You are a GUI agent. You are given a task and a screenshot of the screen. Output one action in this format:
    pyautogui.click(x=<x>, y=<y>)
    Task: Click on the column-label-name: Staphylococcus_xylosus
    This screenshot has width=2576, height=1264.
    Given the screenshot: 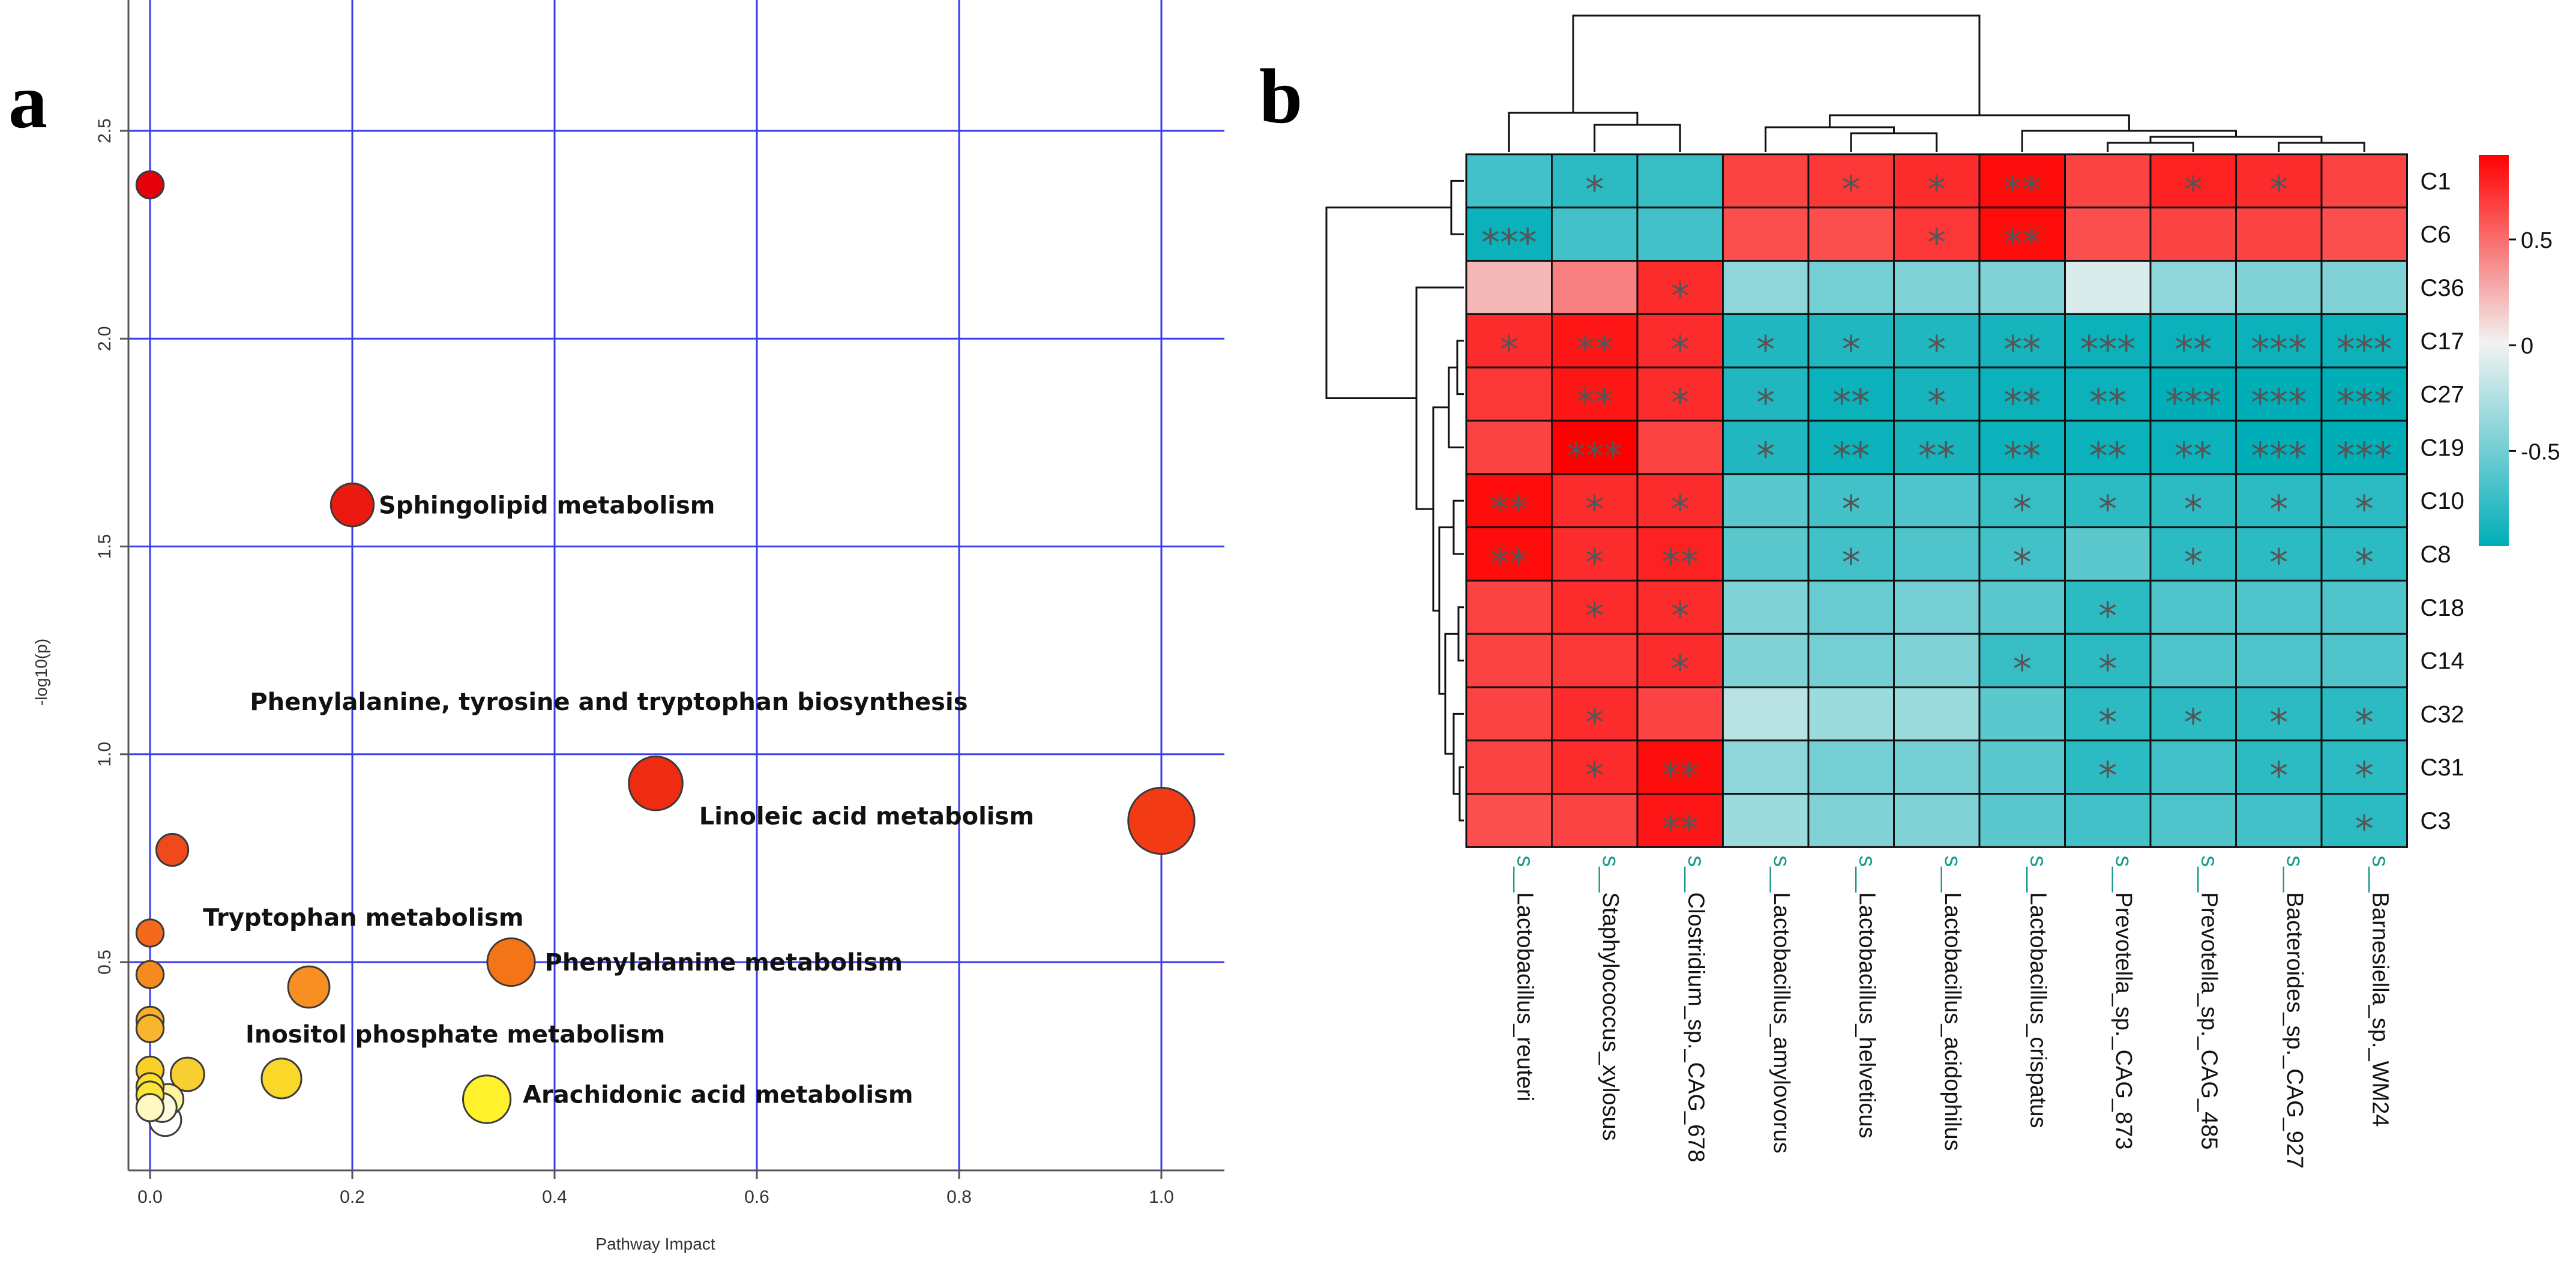 What is the action you would take?
    pyautogui.click(x=1610, y=1017)
    